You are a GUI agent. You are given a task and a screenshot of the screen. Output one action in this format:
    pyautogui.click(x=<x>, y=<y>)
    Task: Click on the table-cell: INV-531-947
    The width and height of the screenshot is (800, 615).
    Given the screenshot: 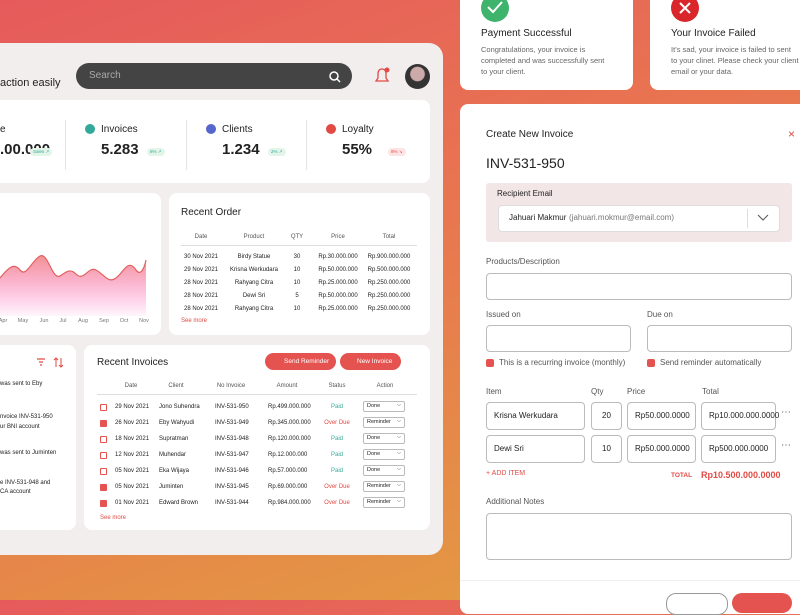 What is the action you would take?
    pyautogui.click(x=232, y=455)
    